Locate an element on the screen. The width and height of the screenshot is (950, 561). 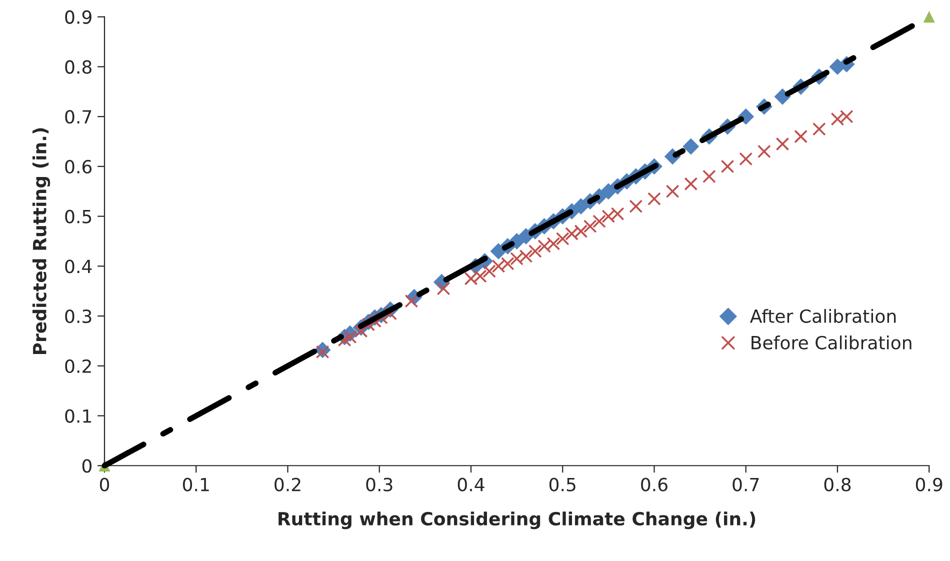
x-axis-title: Rutting when Considering Climate Change (in.) is located at coordinates (517, 521).